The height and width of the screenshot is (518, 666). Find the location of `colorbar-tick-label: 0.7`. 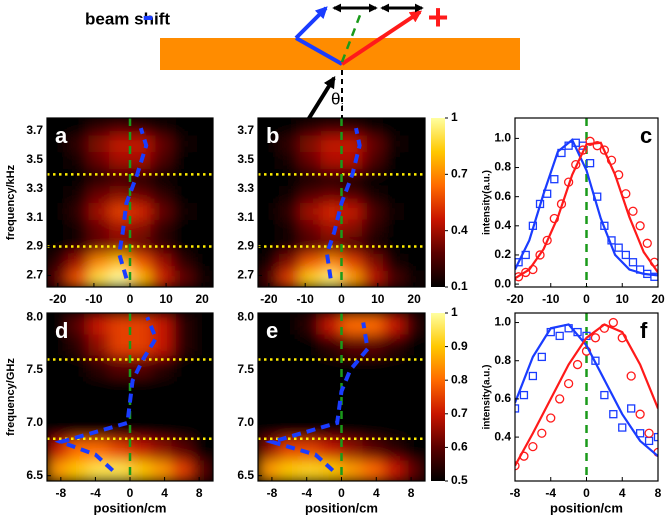

colorbar-tick-label: 0.7 is located at coordinates (459, 174).